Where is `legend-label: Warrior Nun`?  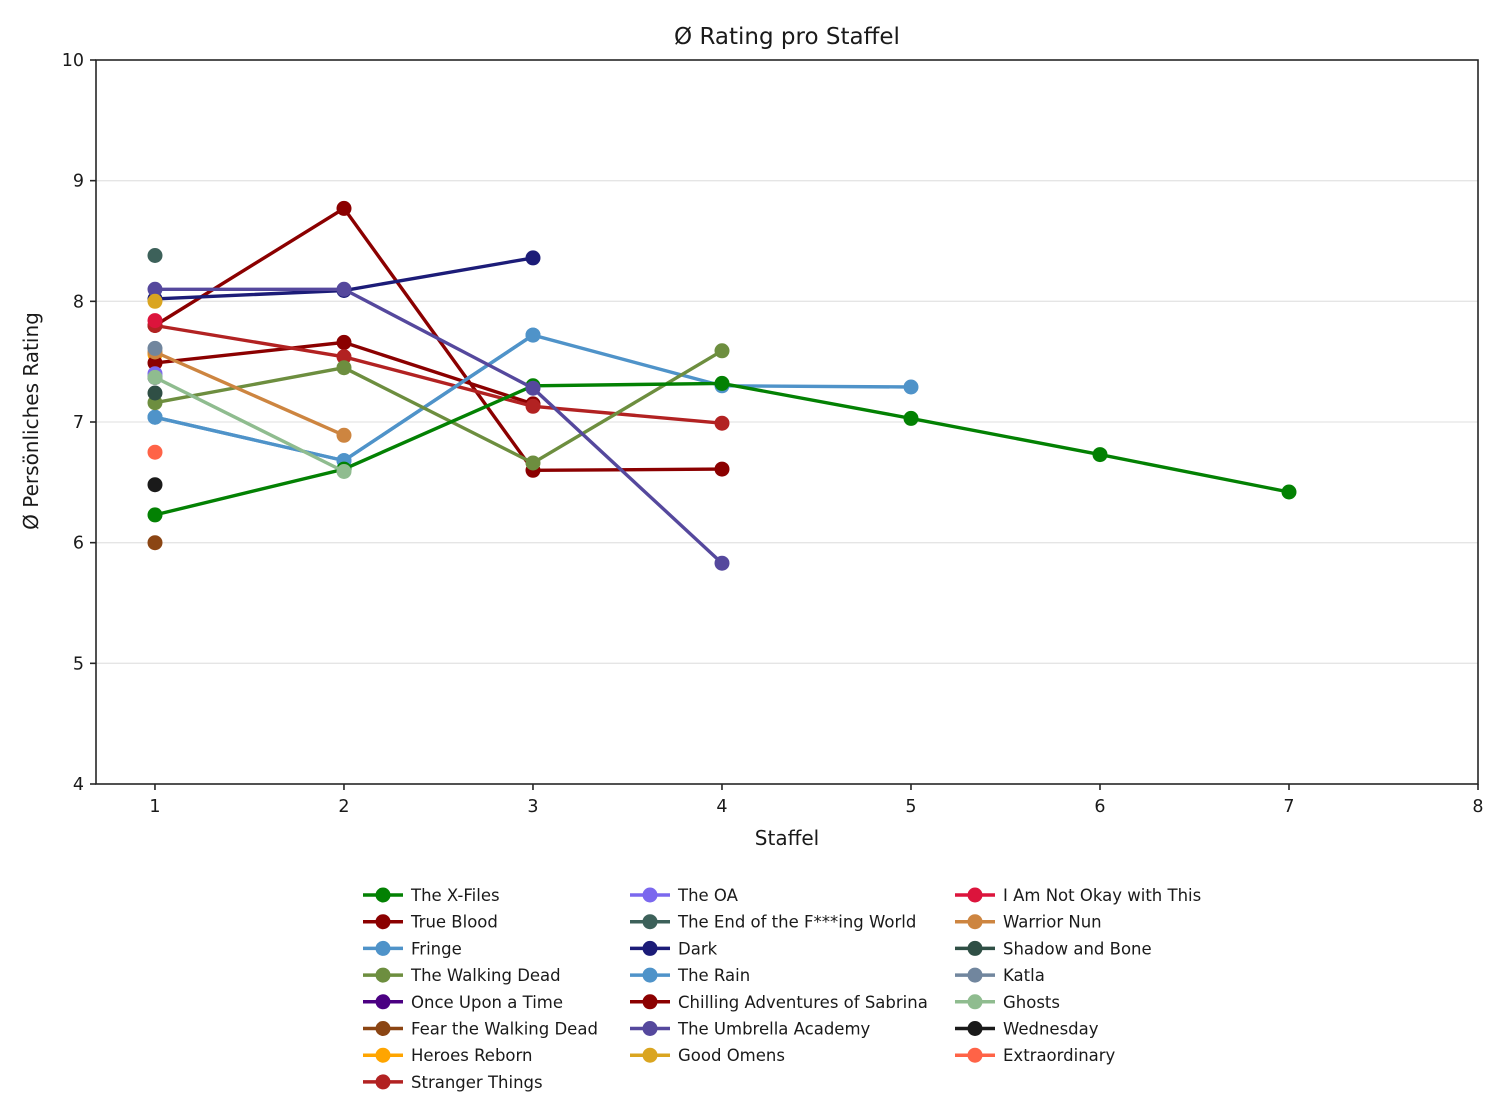
legend-label: Warrior Nun is located at coordinates (1052, 922).